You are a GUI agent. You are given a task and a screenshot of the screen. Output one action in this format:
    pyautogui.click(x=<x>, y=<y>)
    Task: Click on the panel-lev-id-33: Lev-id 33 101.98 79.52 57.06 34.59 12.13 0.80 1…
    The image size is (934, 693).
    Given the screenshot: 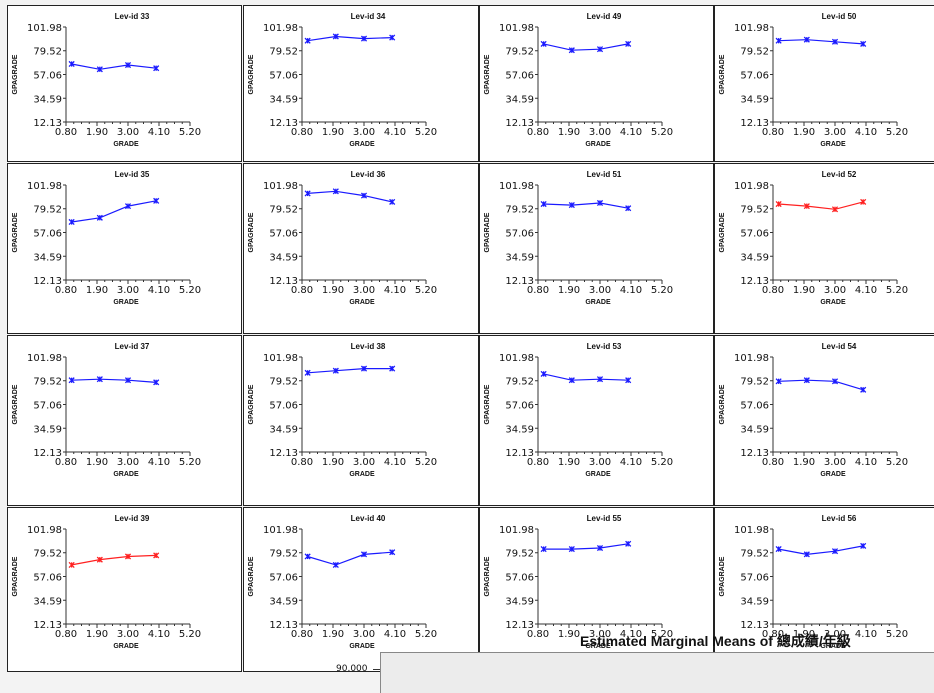 What is the action you would take?
    pyautogui.click(x=124, y=83)
    